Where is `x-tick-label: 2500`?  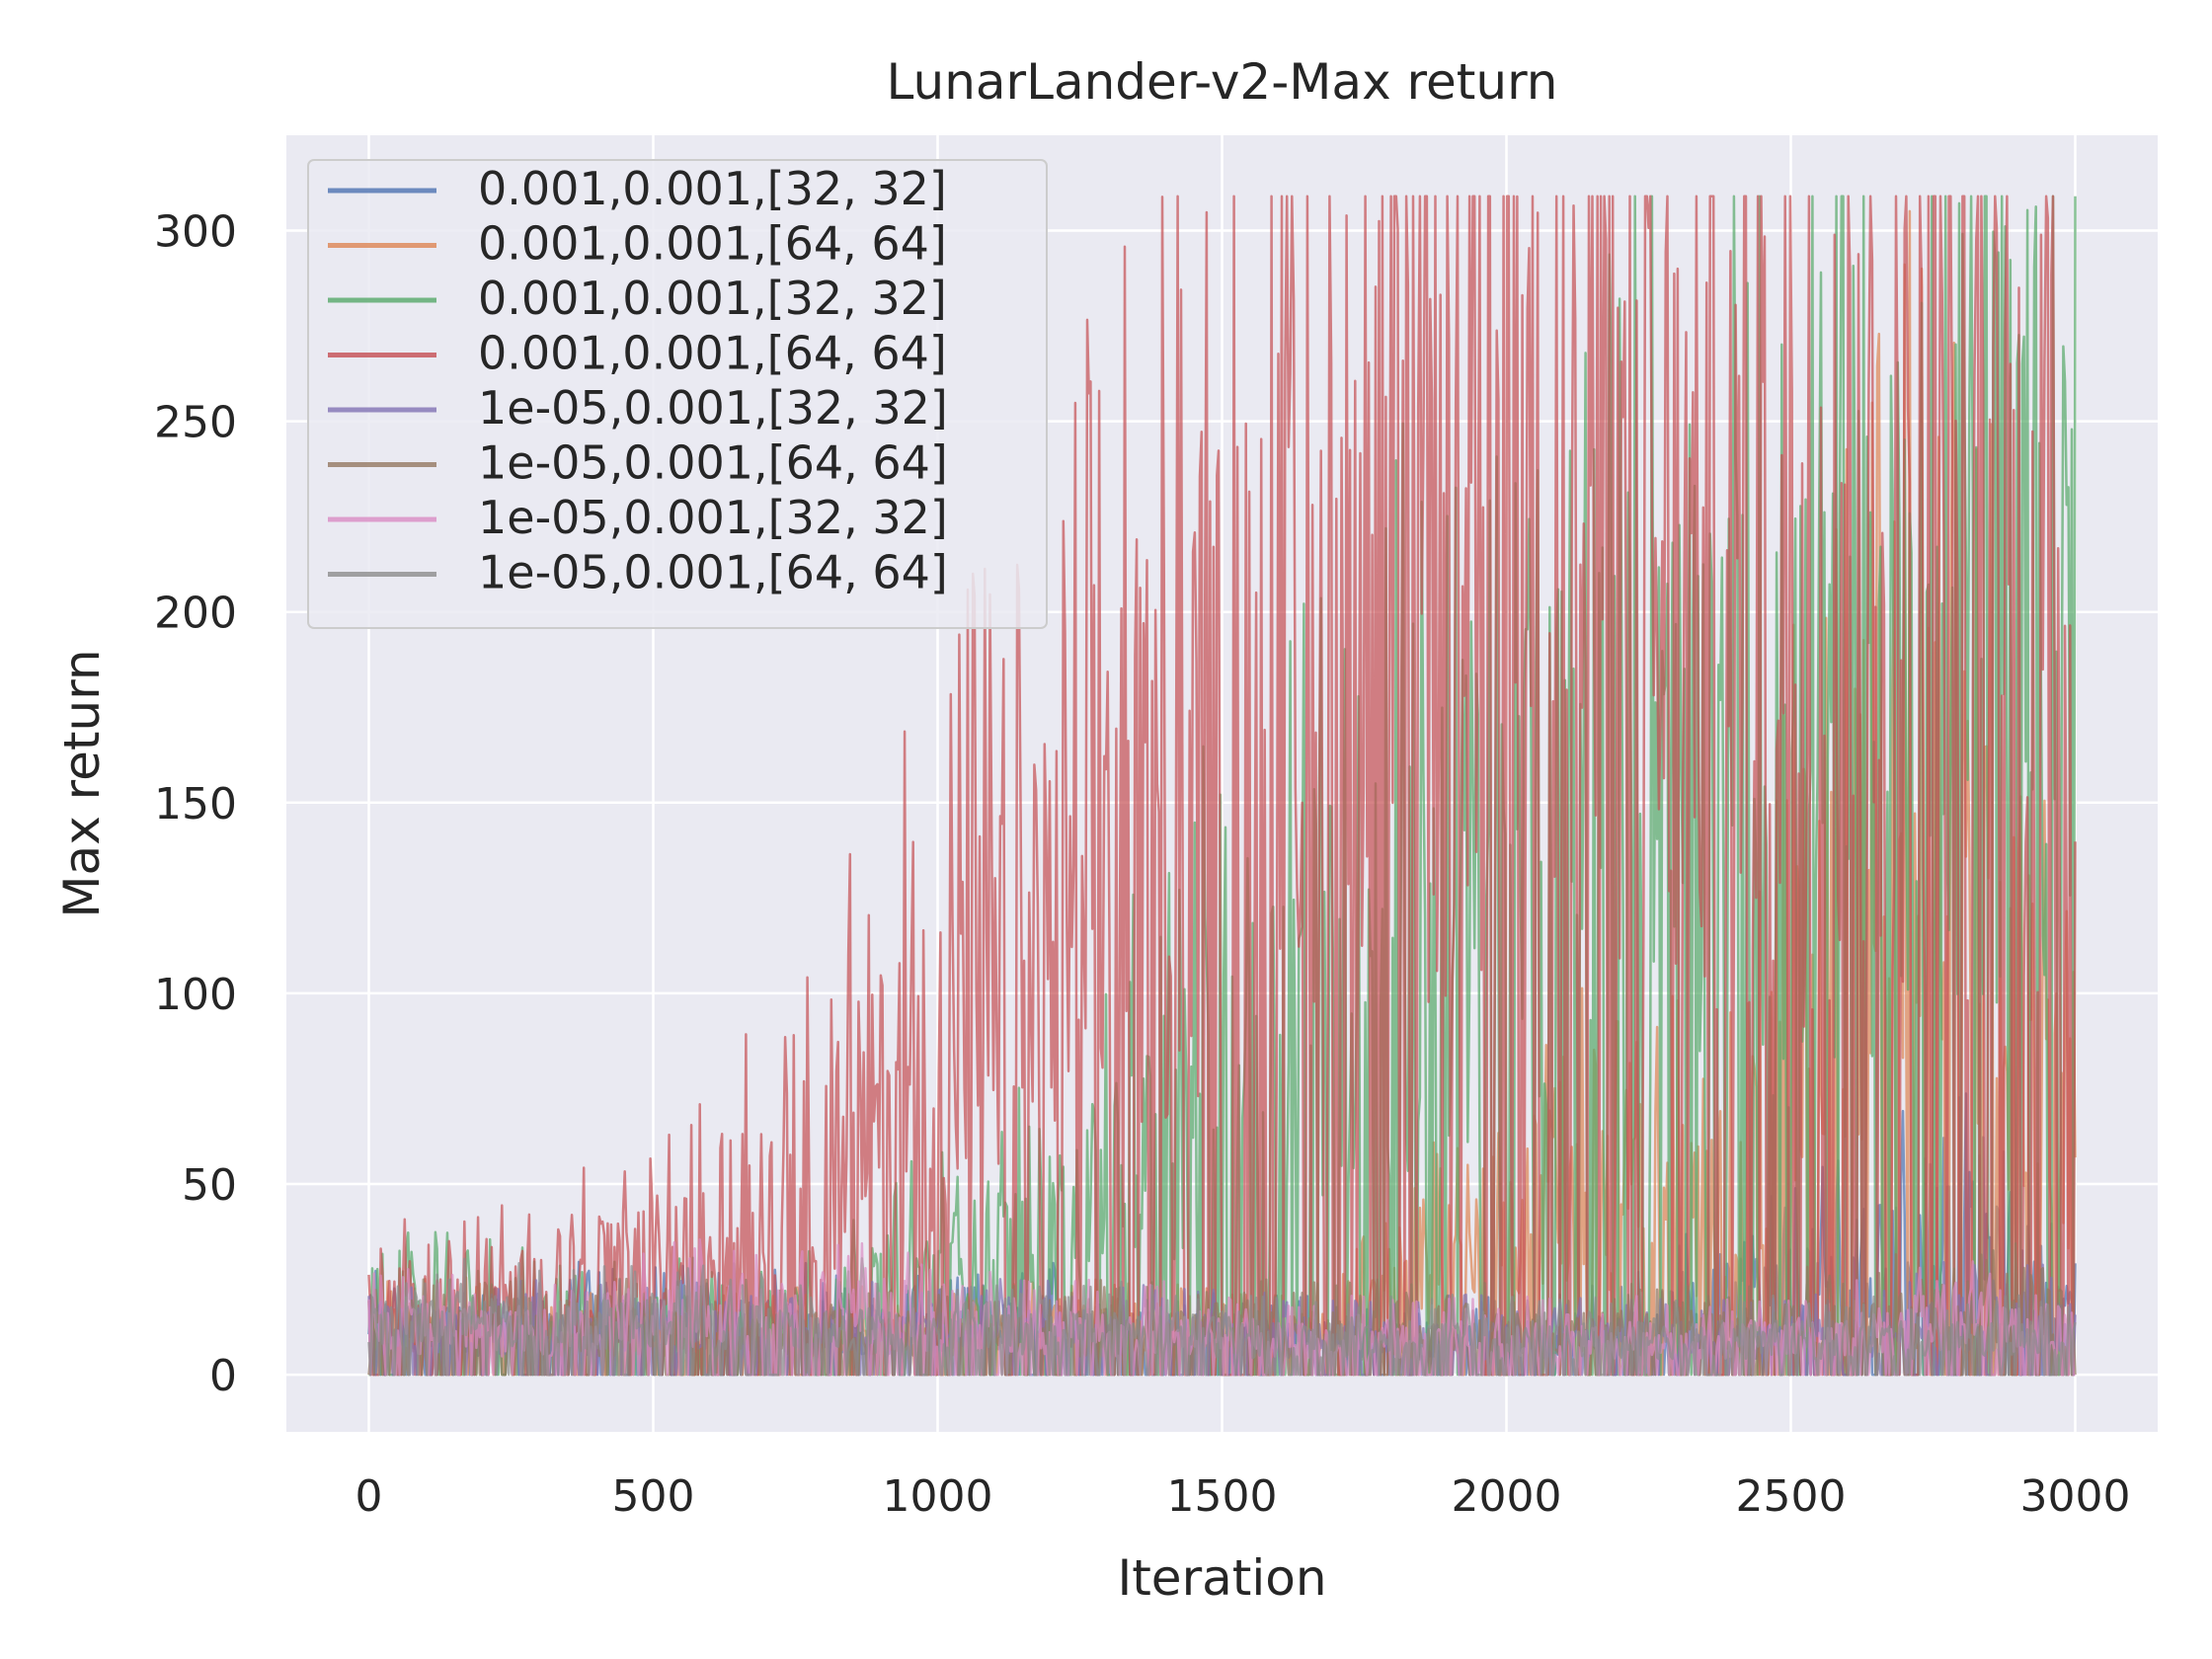
x-tick-label: 2500 is located at coordinates (1791, 1497).